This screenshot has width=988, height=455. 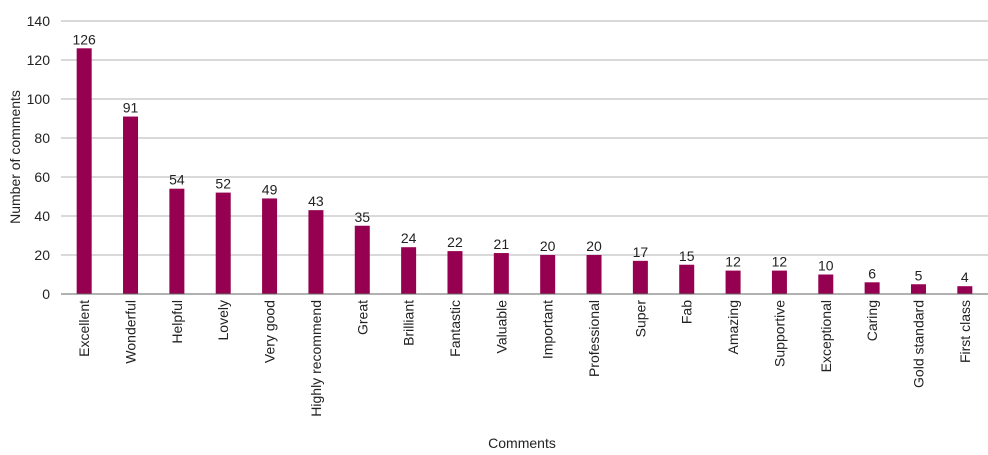 I want to click on category-label: Excellent, so click(x=84, y=328).